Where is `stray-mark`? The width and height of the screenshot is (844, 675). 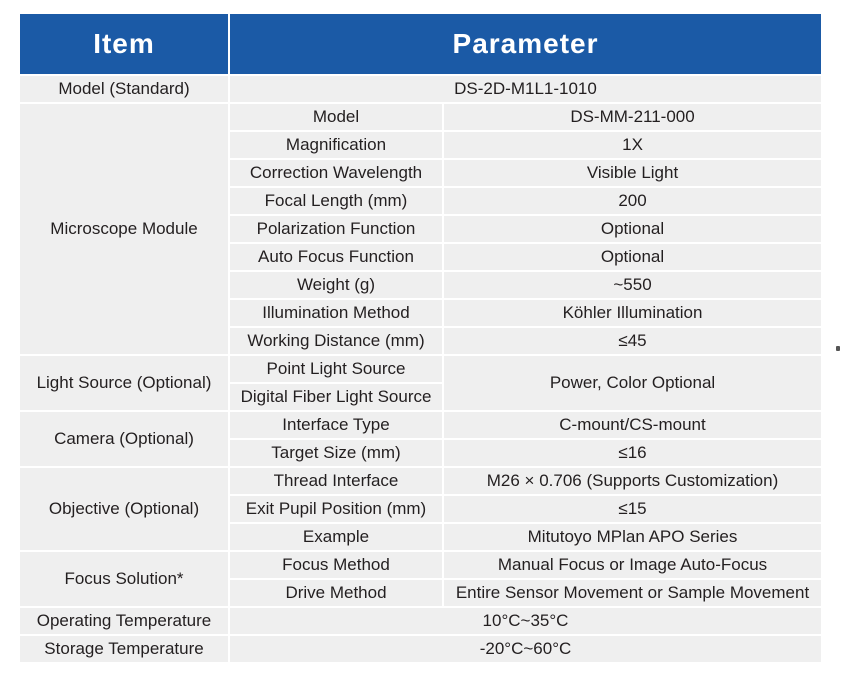
stray-mark is located at coordinates (838, 348).